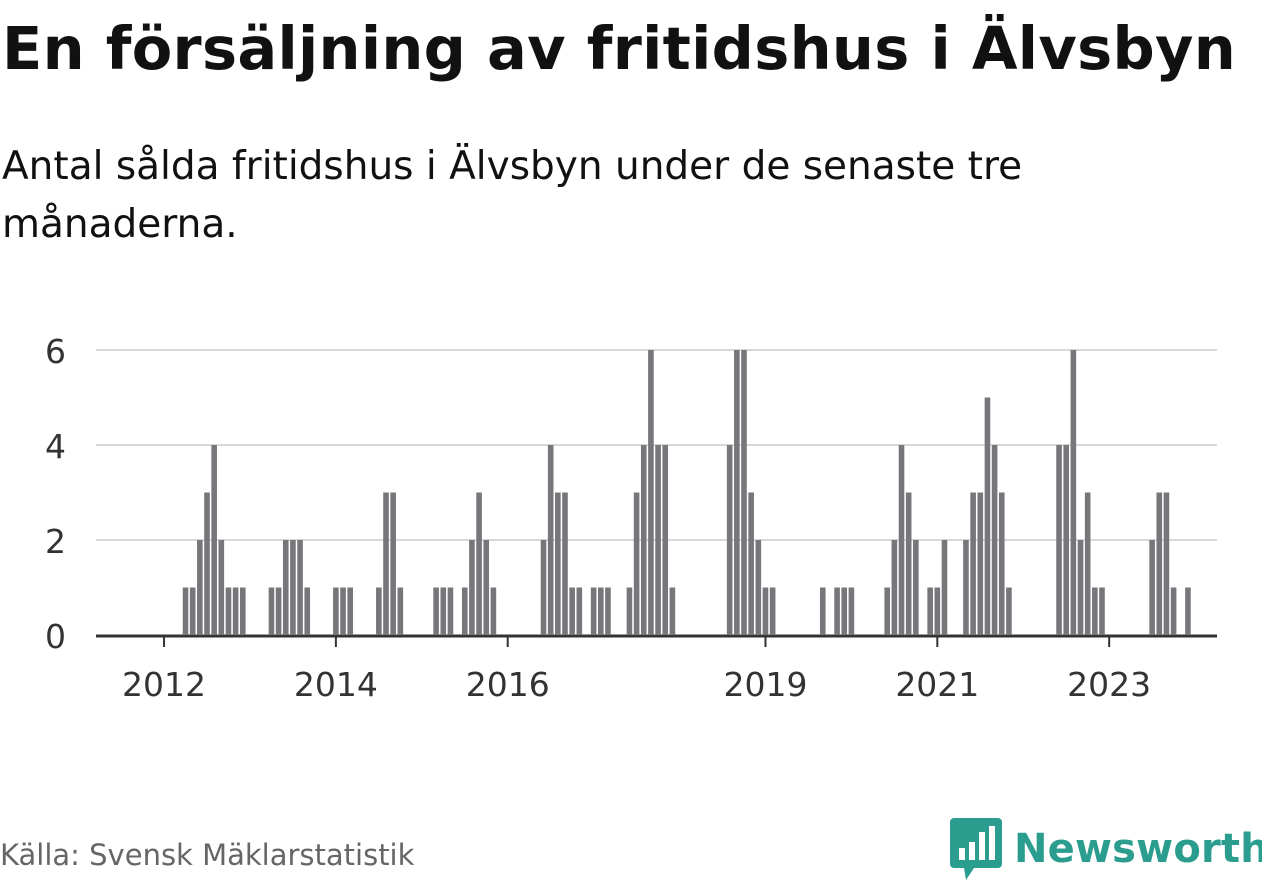 This screenshot has width=1262, height=880. What do you see at coordinates (937, 684) in the screenshot?
I see `x-tick-label: 2021` at bounding box center [937, 684].